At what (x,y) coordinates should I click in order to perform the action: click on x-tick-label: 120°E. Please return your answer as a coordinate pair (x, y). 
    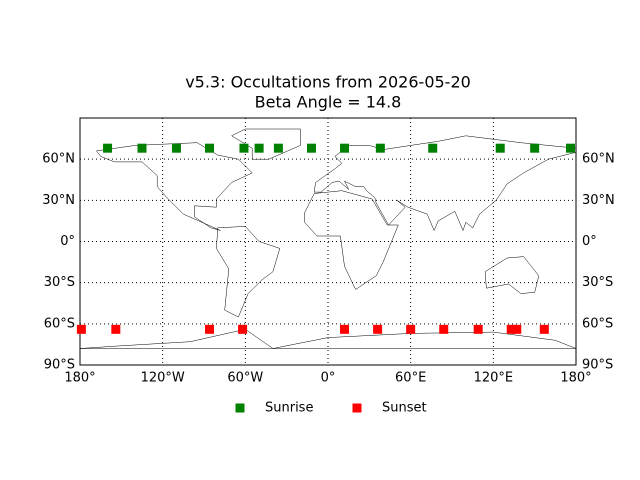
    Looking at the image, I should click on (494, 378).